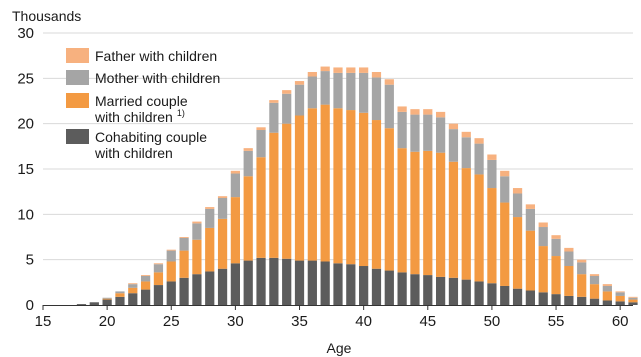 The width and height of the screenshot is (641, 357). What do you see at coordinates (363, 321) in the screenshot?
I see `x-tick-label: 40` at bounding box center [363, 321].